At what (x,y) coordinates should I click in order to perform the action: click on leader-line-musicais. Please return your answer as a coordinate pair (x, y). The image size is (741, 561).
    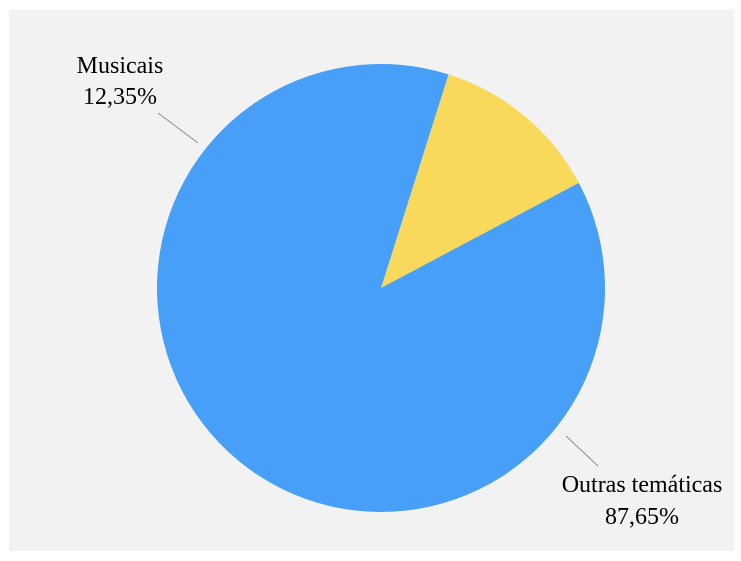
    Looking at the image, I should click on (178, 128).